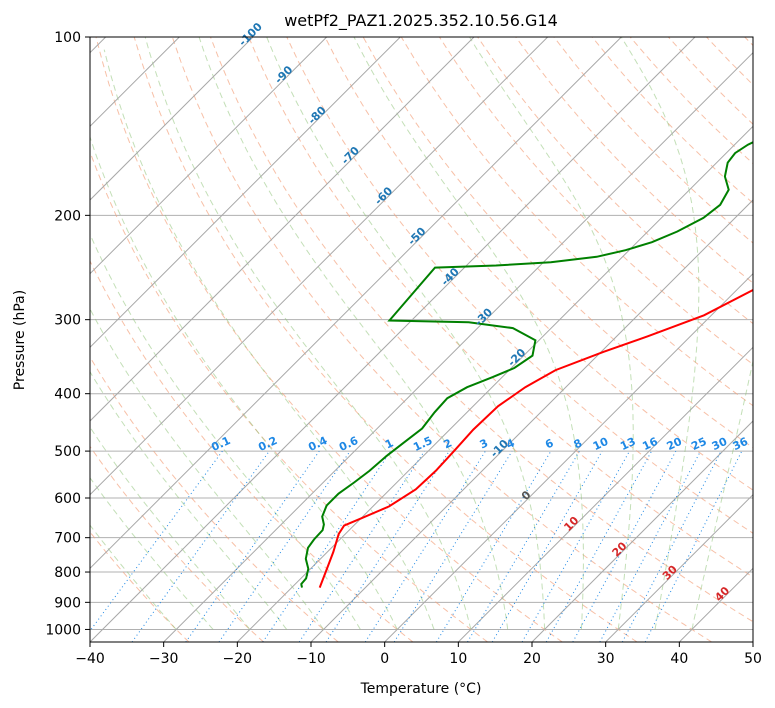  What do you see at coordinates (416, 236) in the screenshot?
I see `isotherm-label: -50` at bounding box center [416, 236].